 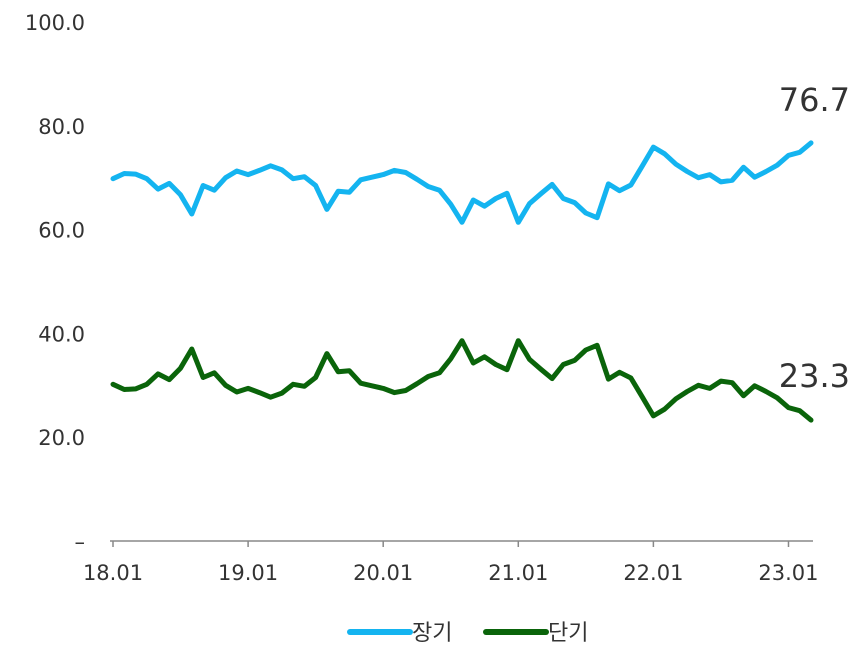 What do you see at coordinates (383, 573) in the screenshot?
I see `x-tick-label: 20.01` at bounding box center [383, 573].